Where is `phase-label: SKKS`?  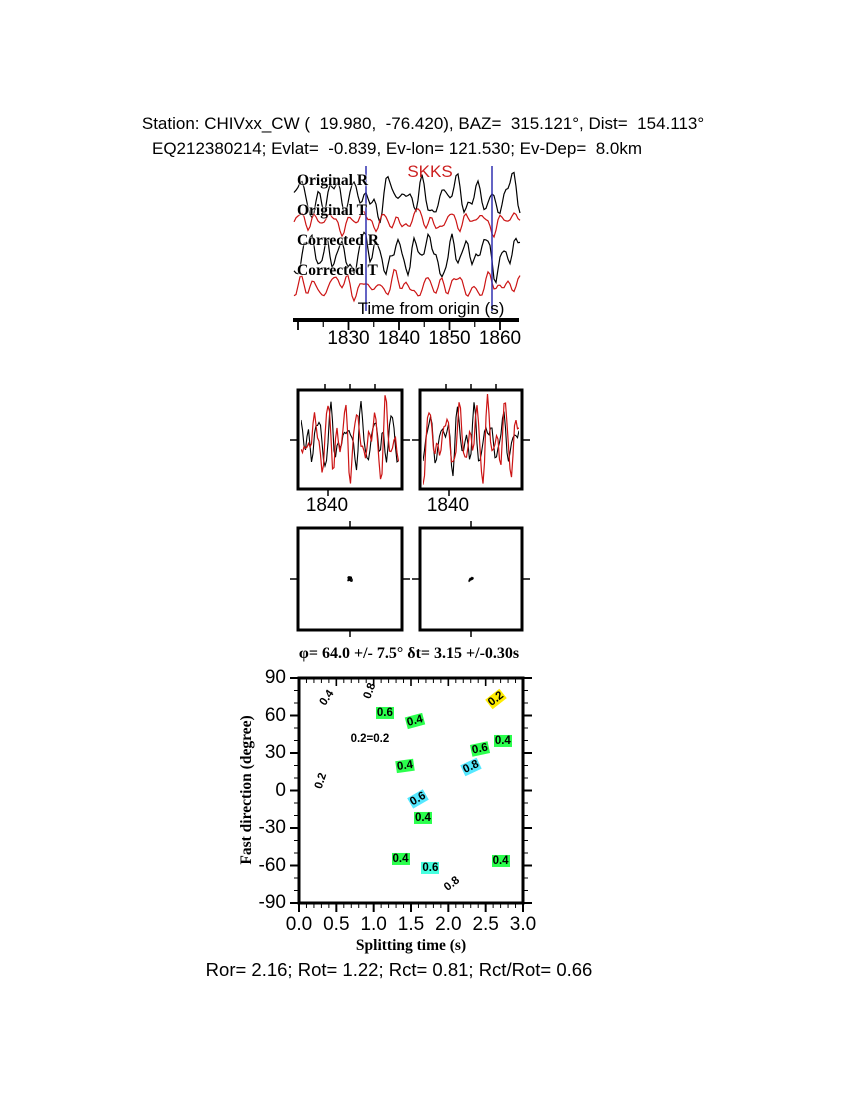 phase-label: SKKS is located at coordinates (430, 171).